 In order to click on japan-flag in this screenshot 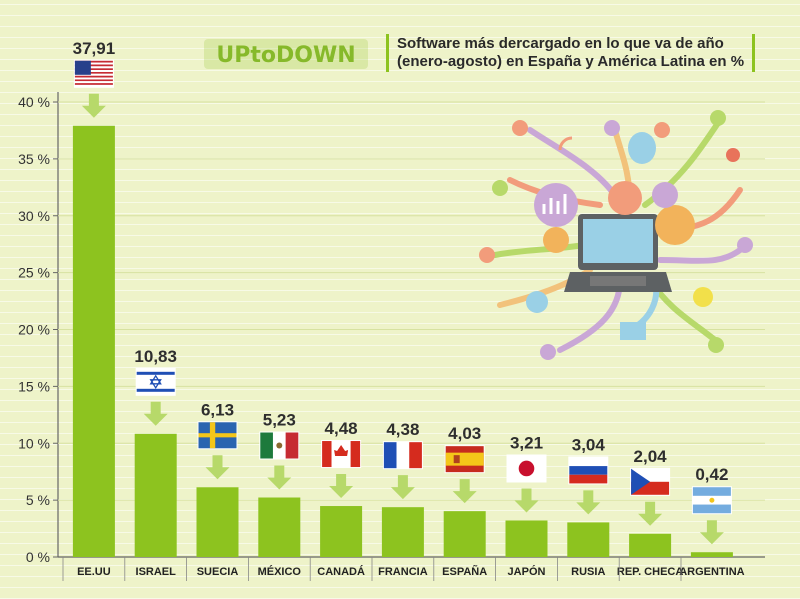, I will do `click(526, 468)`.